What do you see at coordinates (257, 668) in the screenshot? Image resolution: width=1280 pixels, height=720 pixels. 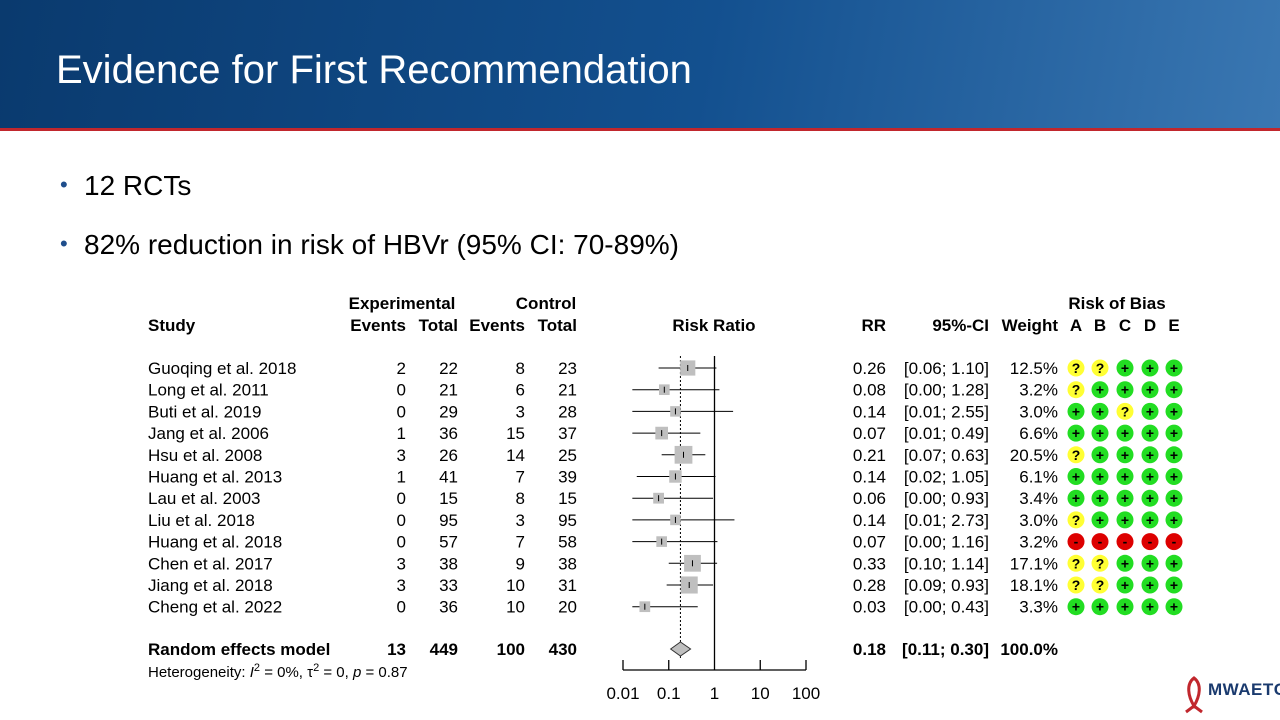 I see `heterogeneity-part: 2` at bounding box center [257, 668].